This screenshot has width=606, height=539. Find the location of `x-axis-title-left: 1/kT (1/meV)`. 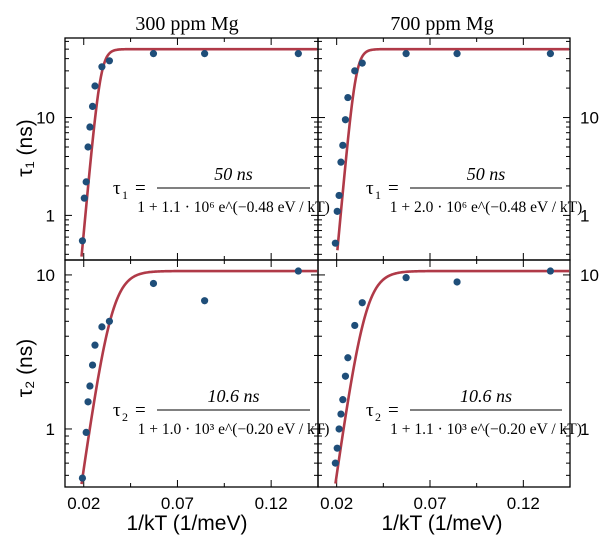

x-axis-title-left: 1/kT (1/meV) is located at coordinates (187, 523).